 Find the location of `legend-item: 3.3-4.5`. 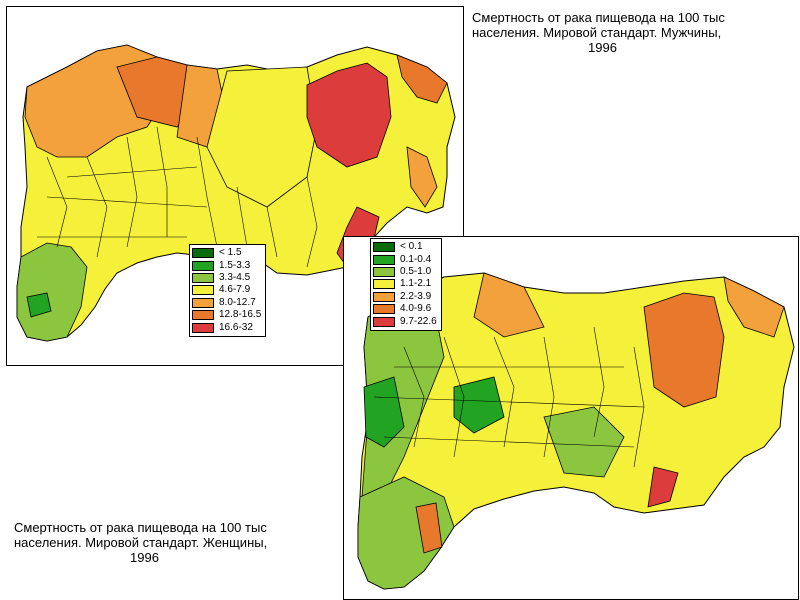

legend-item: 3.3-4.5 is located at coordinates (226, 278).